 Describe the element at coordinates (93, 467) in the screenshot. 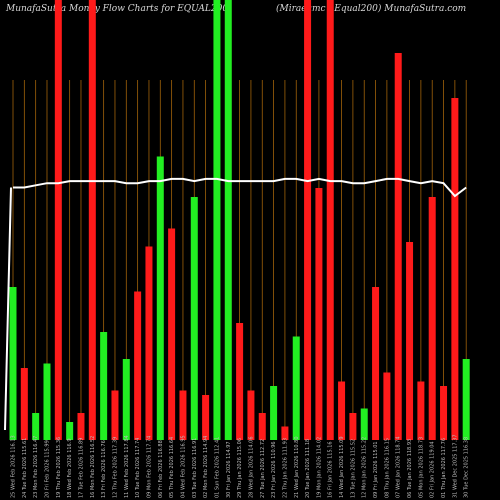

I see `x-tick-label: 16 Mon Feb 2026 116.52` at that location.